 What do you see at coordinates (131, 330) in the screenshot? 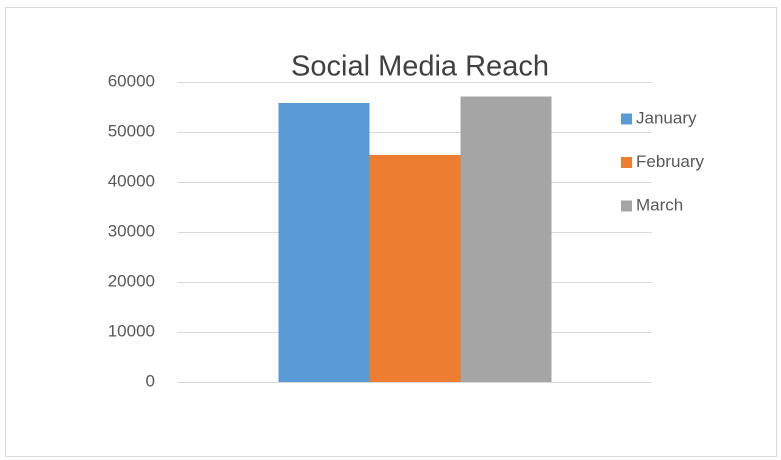
I see `y-tick-label: 10000` at bounding box center [131, 330].